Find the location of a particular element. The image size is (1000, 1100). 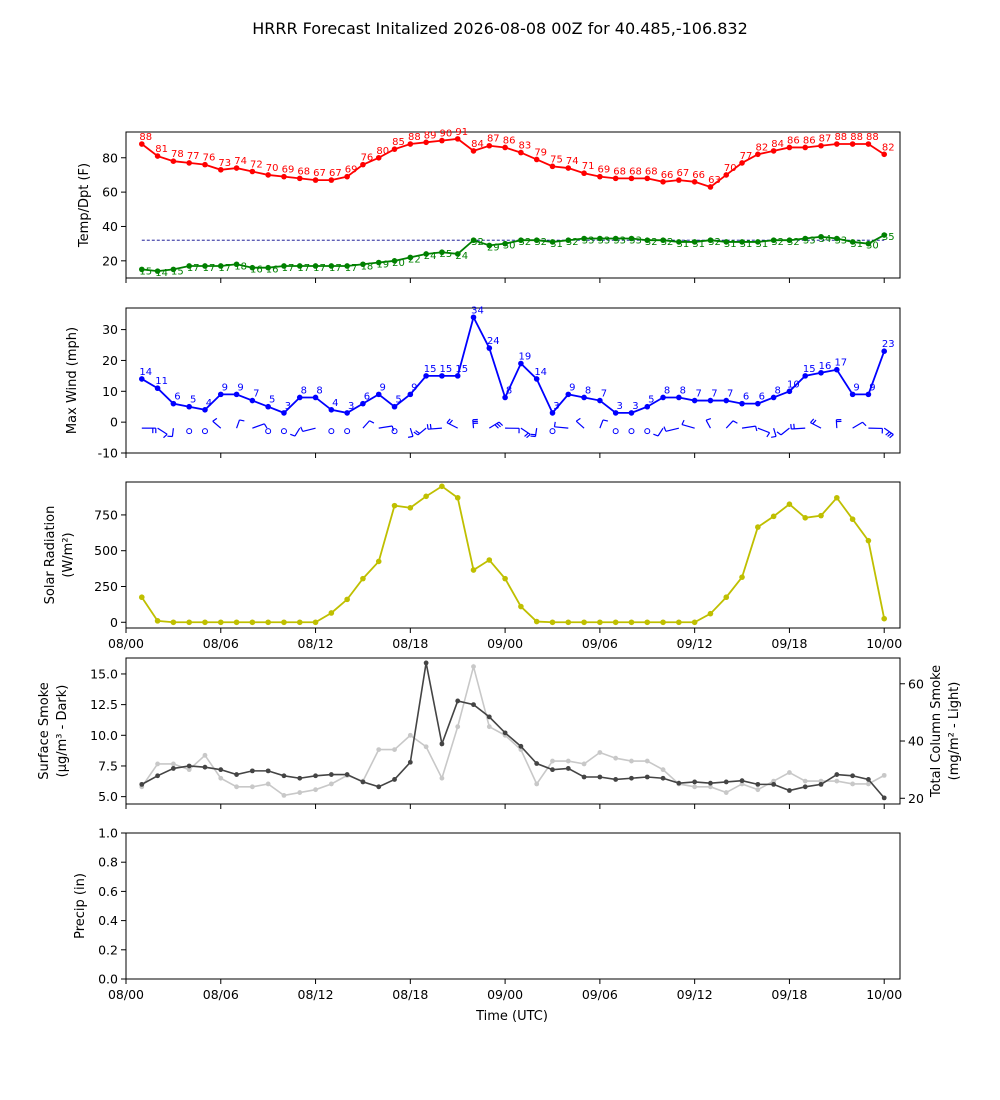

y-tick-label: -10 is located at coordinates (108, 453).